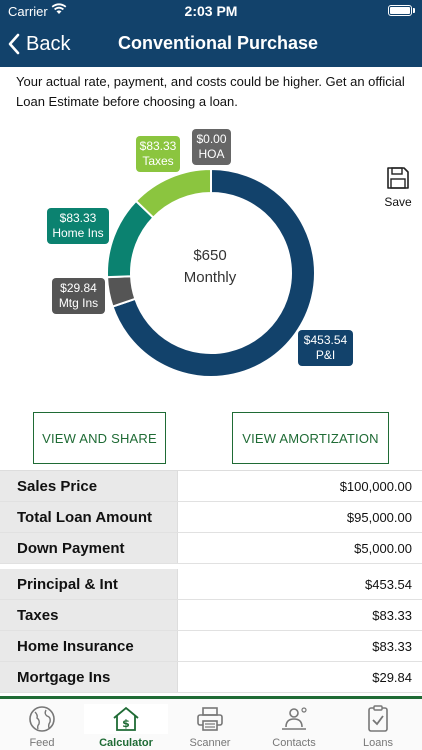  What do you see at coordinates (210, 743) in the screenshot?
I see `tab-label: Scanner` at bounding box center [210, 743].